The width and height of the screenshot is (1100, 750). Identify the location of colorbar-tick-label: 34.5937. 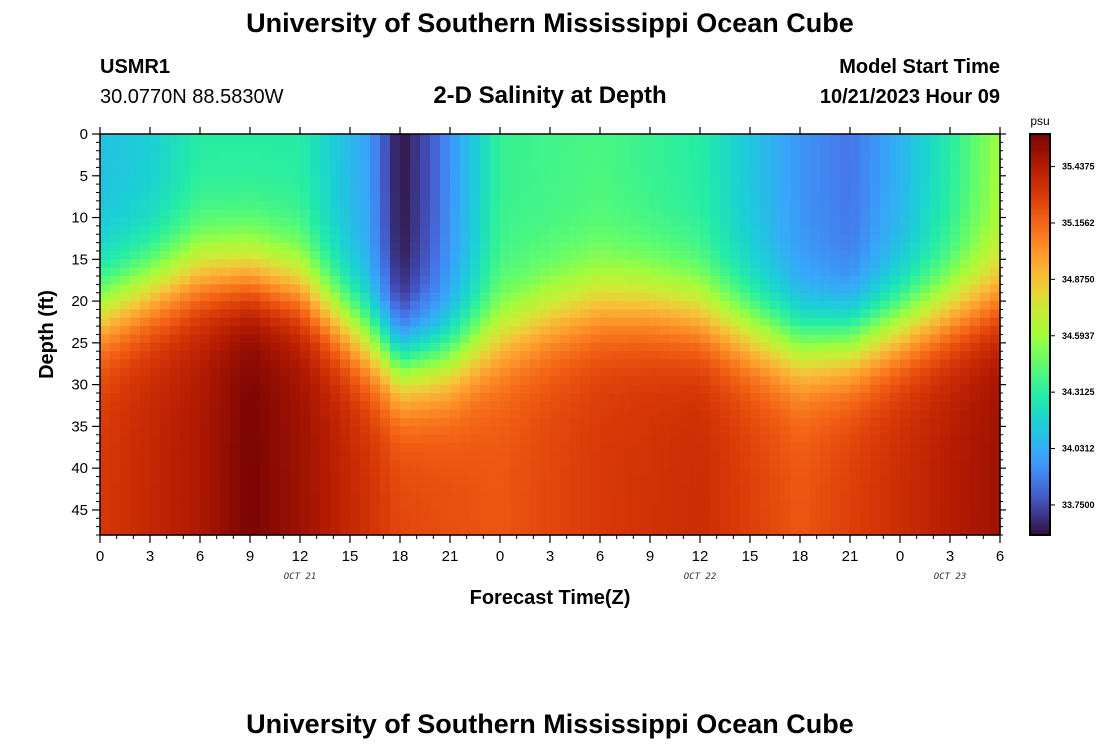
(1078, 336).